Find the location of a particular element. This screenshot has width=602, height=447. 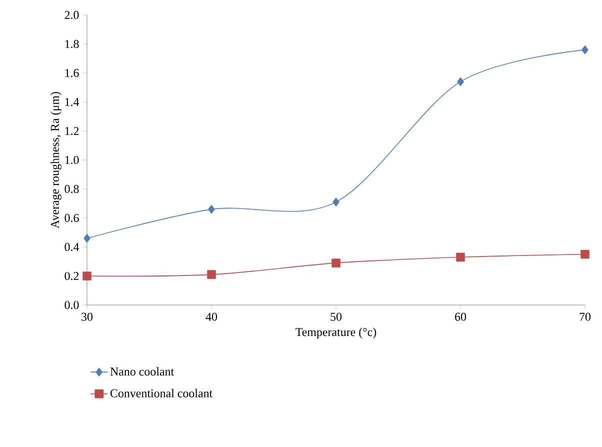

x-tick-label: 30 is located at coordinates (87, 316).